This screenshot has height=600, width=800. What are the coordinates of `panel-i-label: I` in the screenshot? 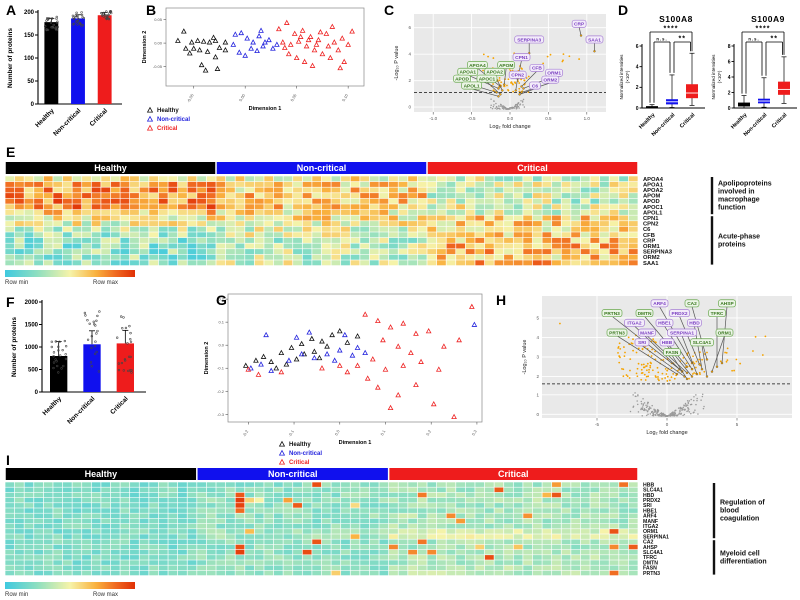 It's located at (8, 460).